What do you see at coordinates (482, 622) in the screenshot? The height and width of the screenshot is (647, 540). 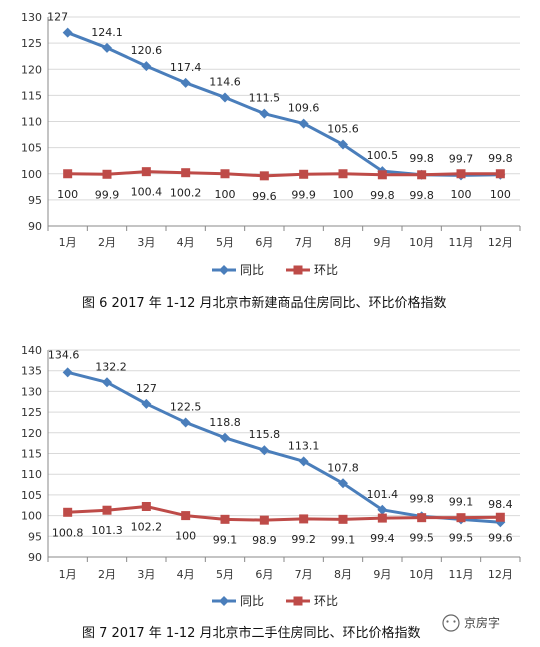 I see `watermark-text: 京房字` at bounding box center [482, 622].